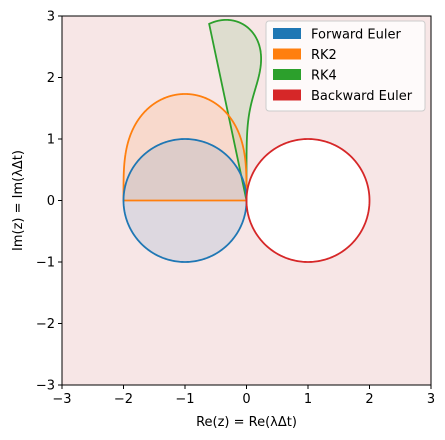 The width and height of the screenshot is (445, 440). I want to click on x-tick-label: 0, so click(246, 399).